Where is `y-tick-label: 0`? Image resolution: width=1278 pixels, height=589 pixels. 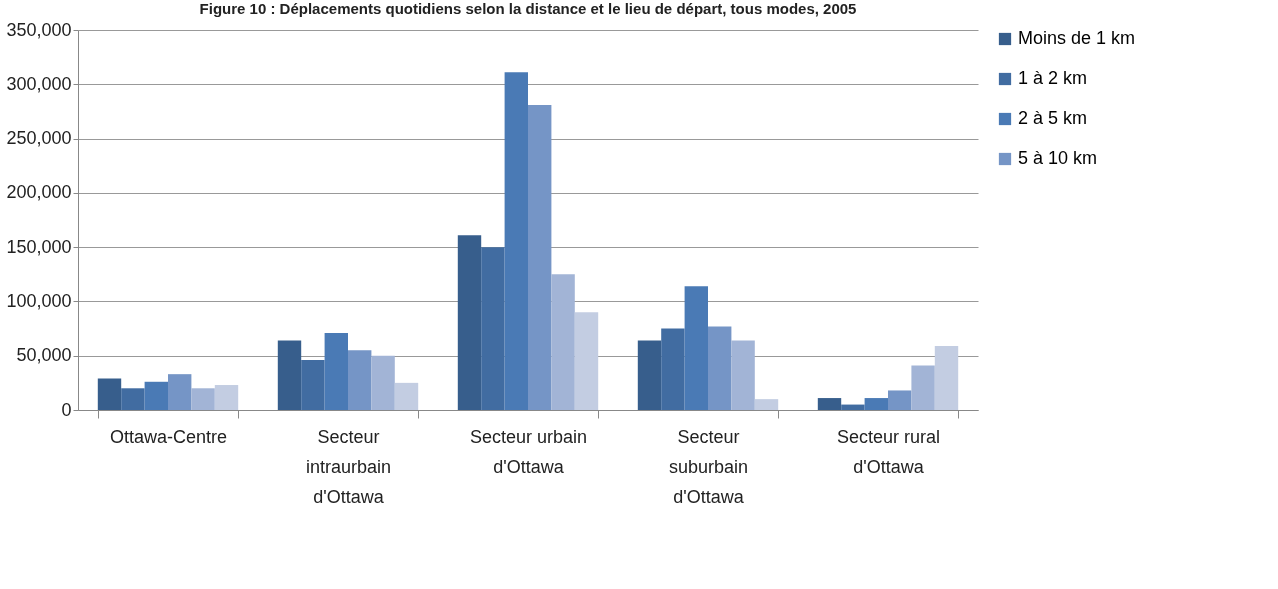
y-tick-label: 0 is located at coordinates (66, 409).